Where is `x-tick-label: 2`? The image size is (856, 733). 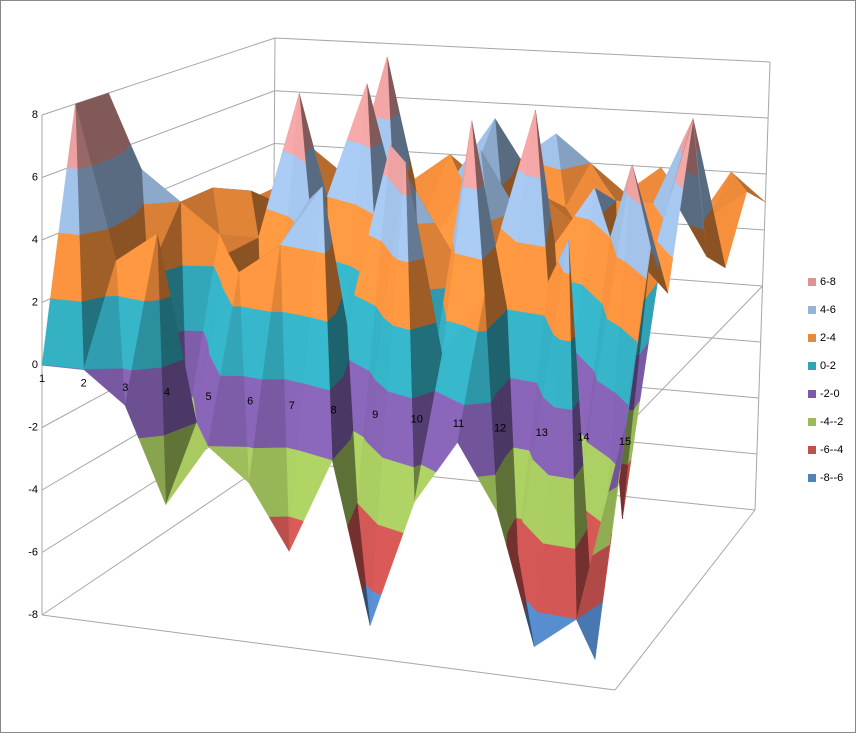
x-tick-label: 2 is located at coordinates (84, 383).